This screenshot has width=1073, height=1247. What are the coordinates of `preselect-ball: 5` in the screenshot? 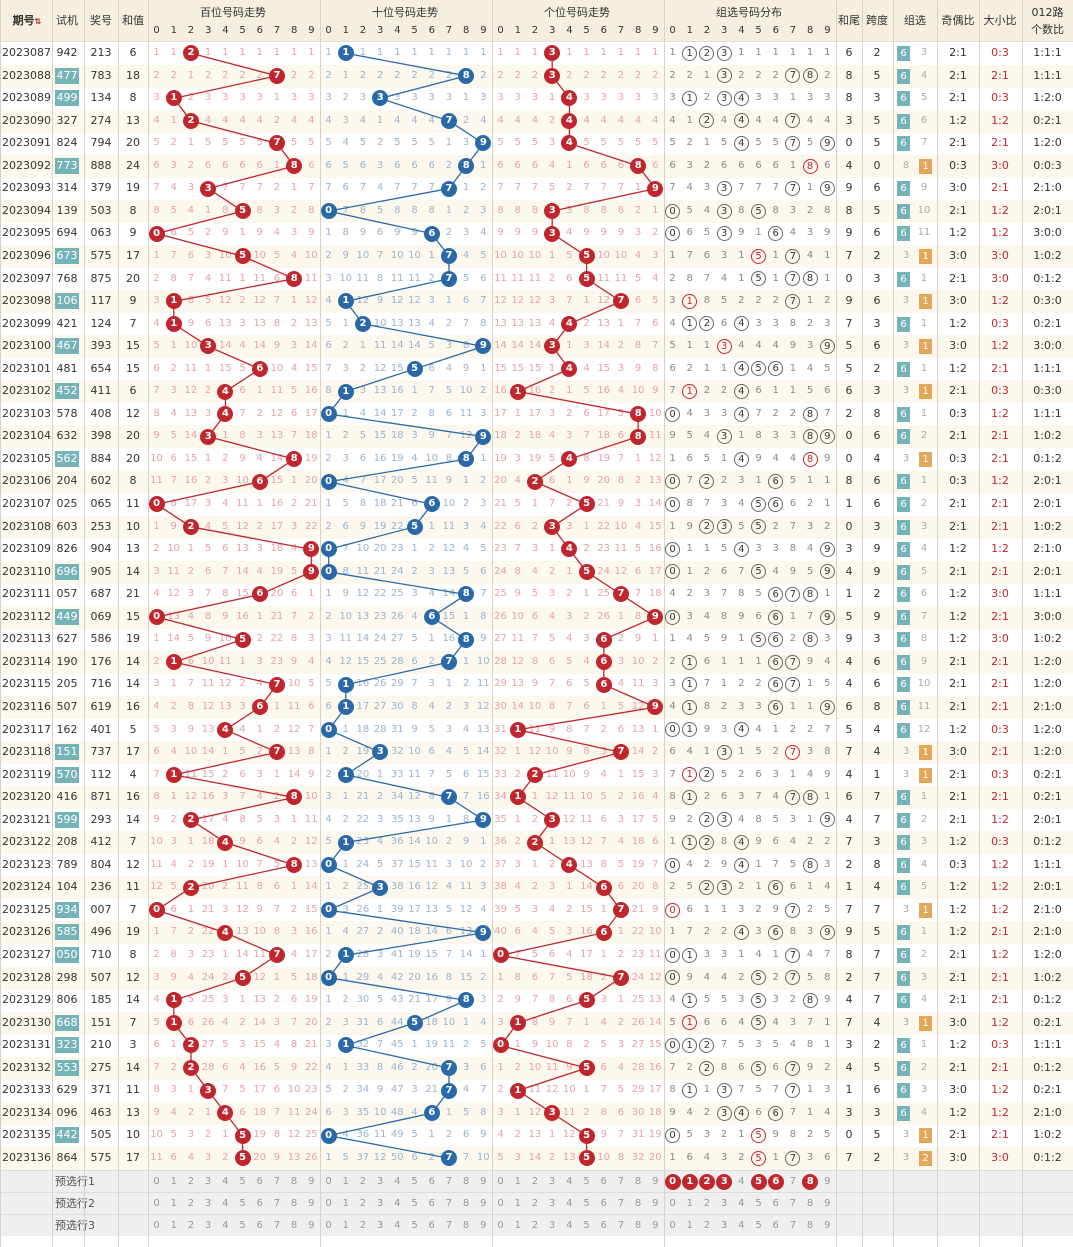 It's located at (758, 1181).